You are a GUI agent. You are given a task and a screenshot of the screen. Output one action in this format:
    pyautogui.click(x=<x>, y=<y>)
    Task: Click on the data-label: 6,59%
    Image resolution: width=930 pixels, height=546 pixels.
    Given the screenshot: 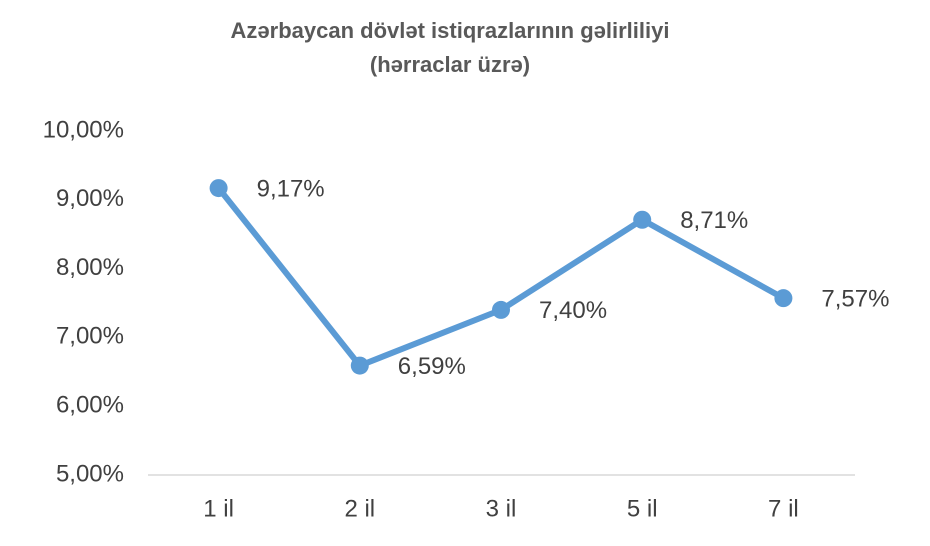 What is the action you would take?
    pyautogui.click(x=432, y=366)
    